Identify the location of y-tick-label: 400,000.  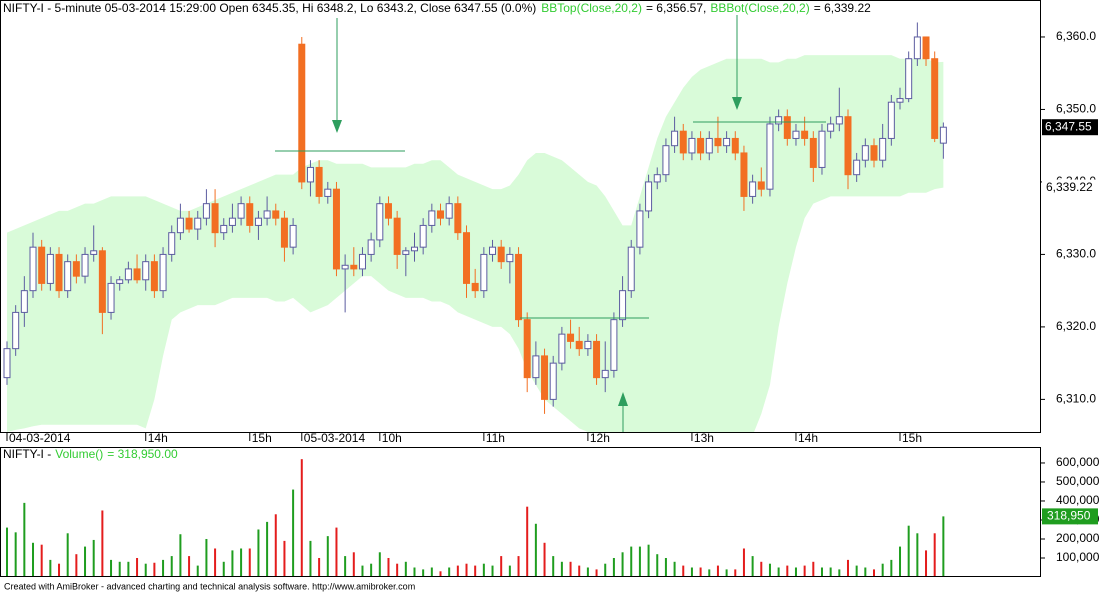
(1078, 500).